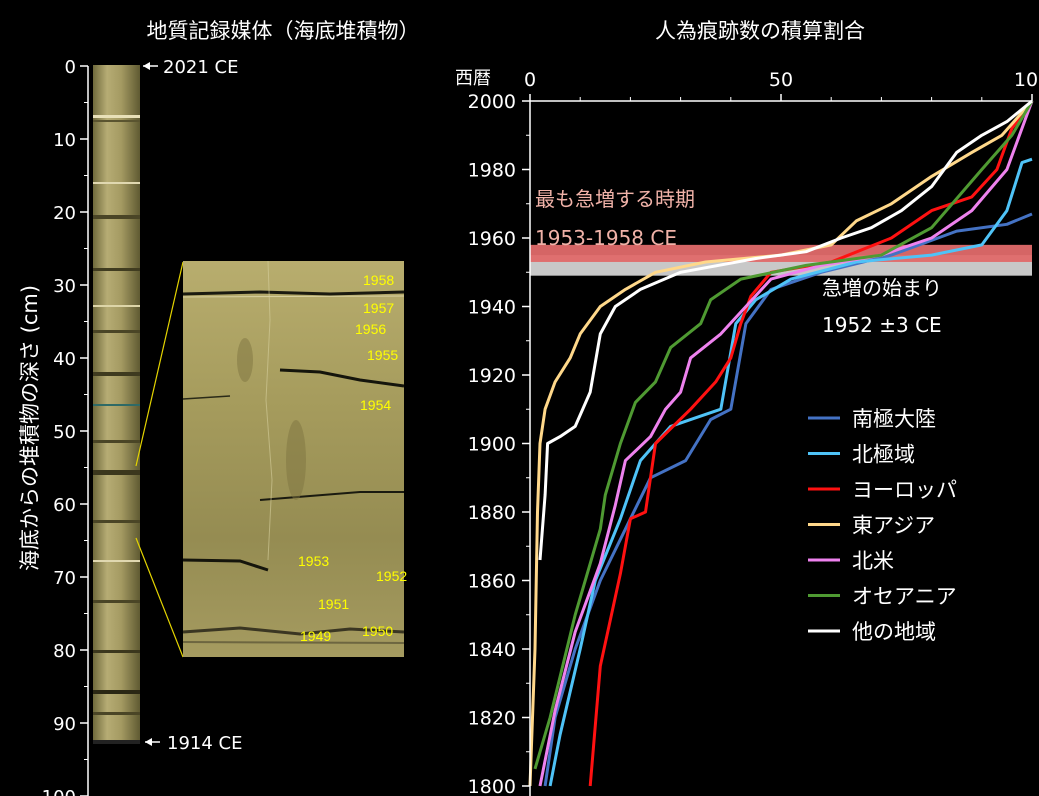 Image resolution: width=1039 pixels, height=796 pixels. I want to click on chart-title: 人為痕跡数の積算割合, so click(760, 31).